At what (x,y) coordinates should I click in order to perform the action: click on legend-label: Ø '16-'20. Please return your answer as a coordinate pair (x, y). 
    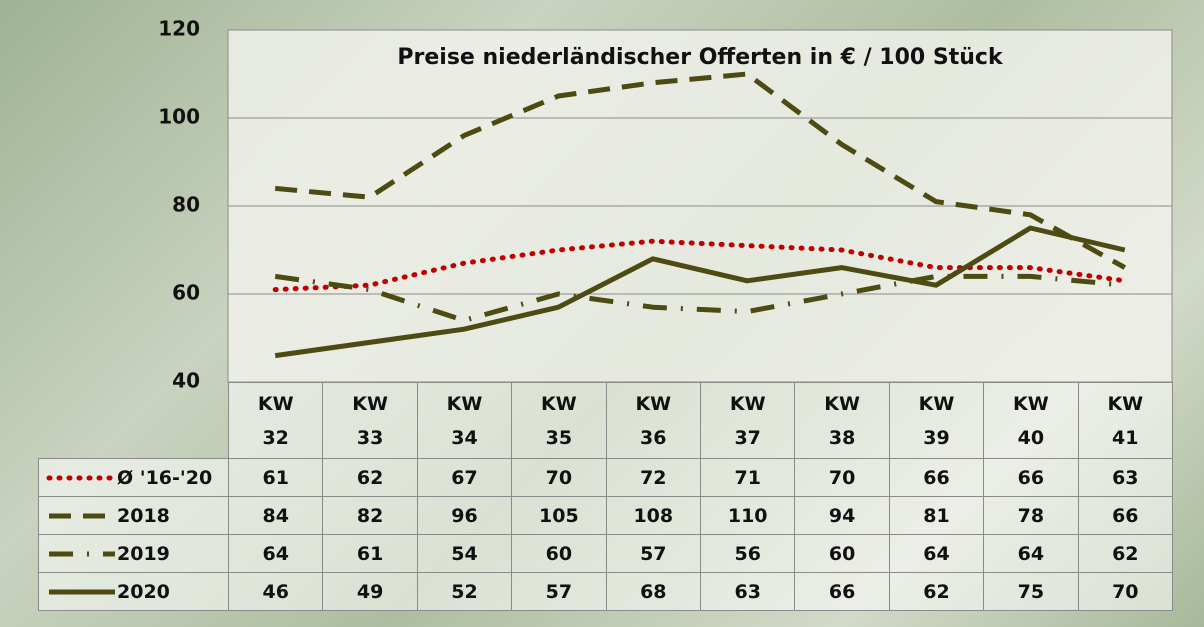
    Looking at the image, I should click on (165, 477).